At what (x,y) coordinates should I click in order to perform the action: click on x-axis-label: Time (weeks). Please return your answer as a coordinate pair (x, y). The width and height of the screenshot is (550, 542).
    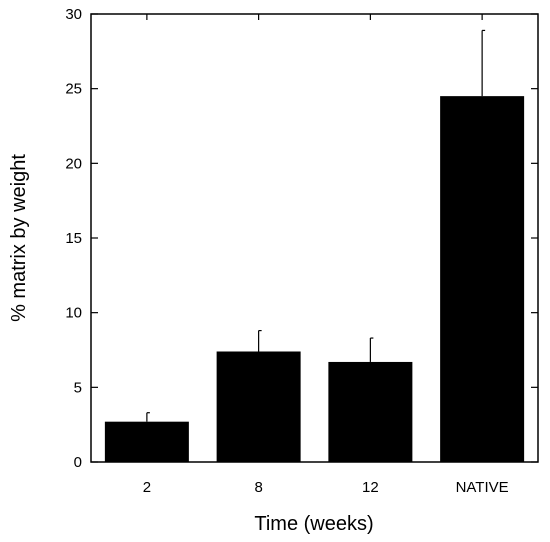
    Looking at the image, I should click on (313, 524).